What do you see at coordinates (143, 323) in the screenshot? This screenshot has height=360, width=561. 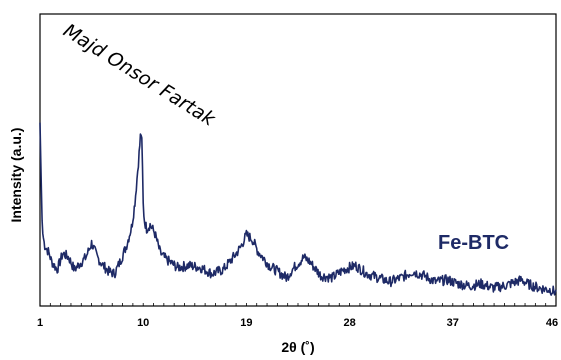 I see `x-tick-label: 10` at bounding box center [143, 323].